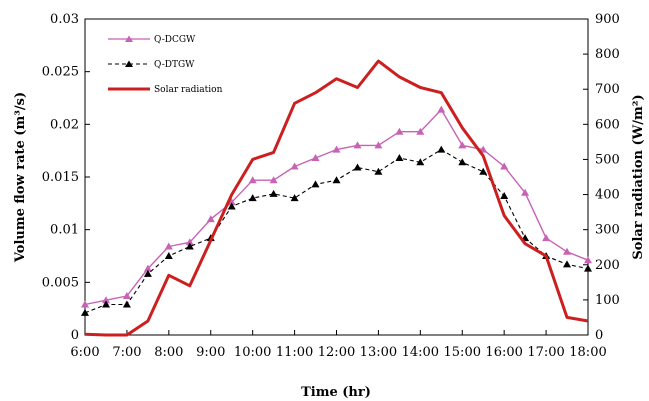 The image size is (649, 401). Describe the element at coordinates (607, 89) in the screenshot. I see `y-right-tick-label: 700` at that location.